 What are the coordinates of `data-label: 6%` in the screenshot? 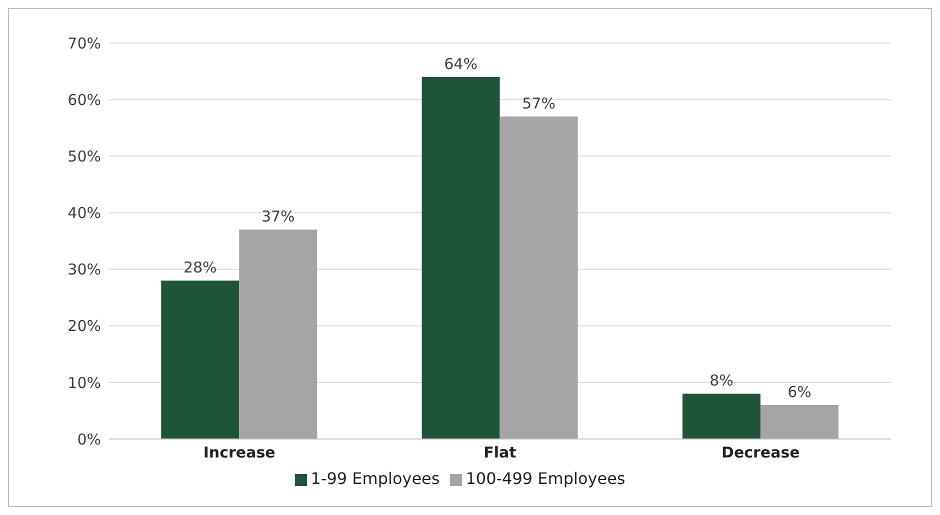 It's located at (800, 392).